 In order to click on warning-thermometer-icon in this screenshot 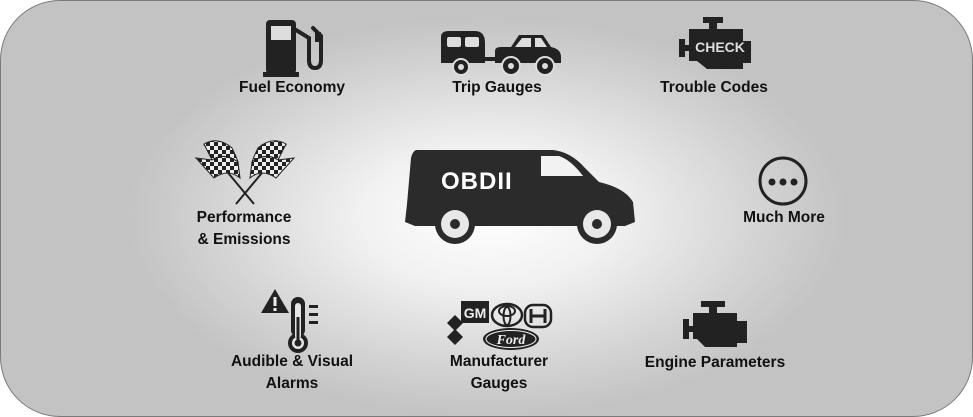, I will do `click(289, 321)`.